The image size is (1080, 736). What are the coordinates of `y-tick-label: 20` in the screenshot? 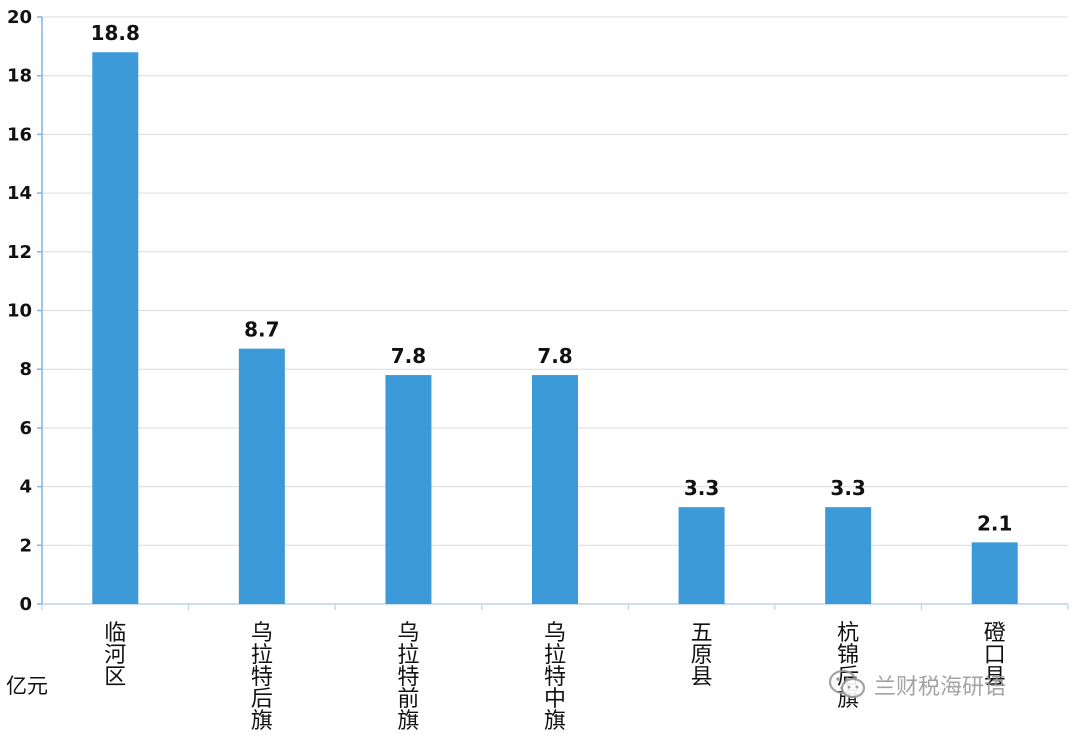 It's located at (19, 17).